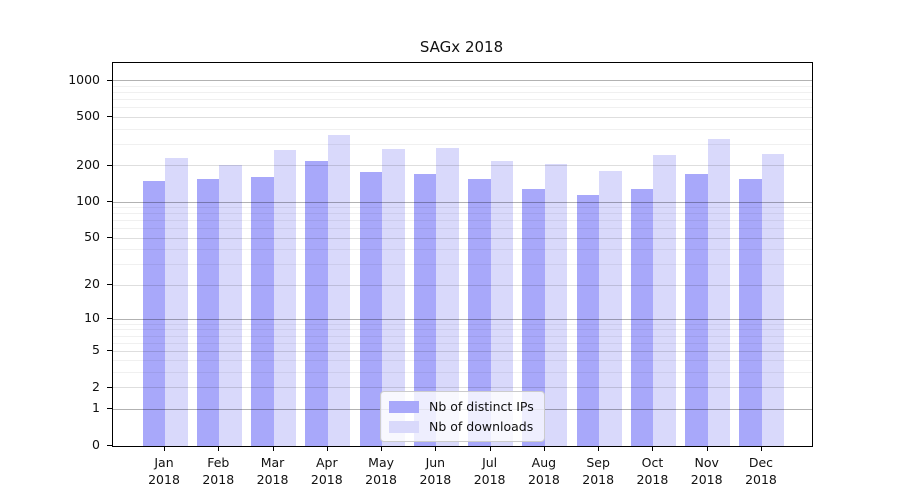 This screenshot has height=500, width=900. What do you see at coordinates (326, 471) in the screenshot?
I see `x-tick-label-apr: Apr 2018` at bounding box center [326, 471].